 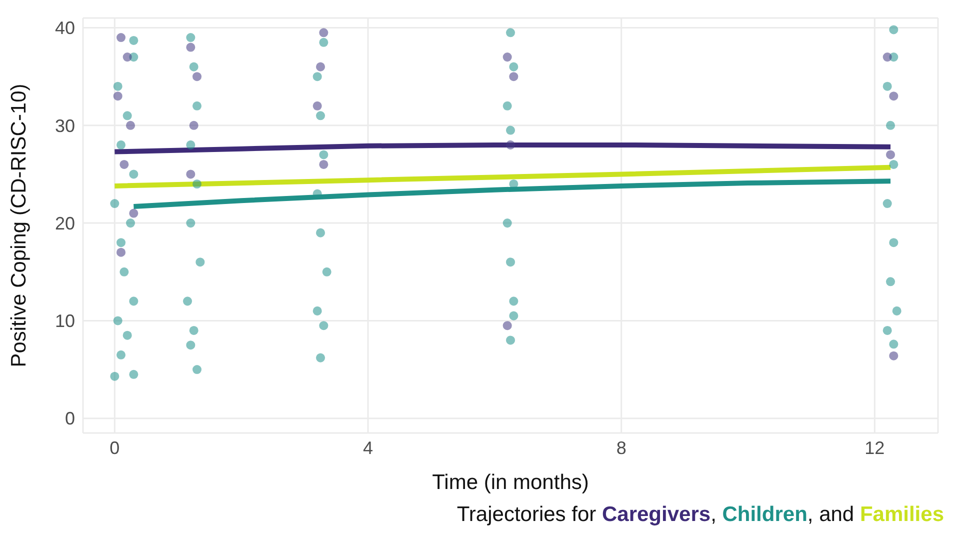 What do you see at coordinates (765, 514) in the screenshot?
I see `text: Children` at bounding box center [765, 514].